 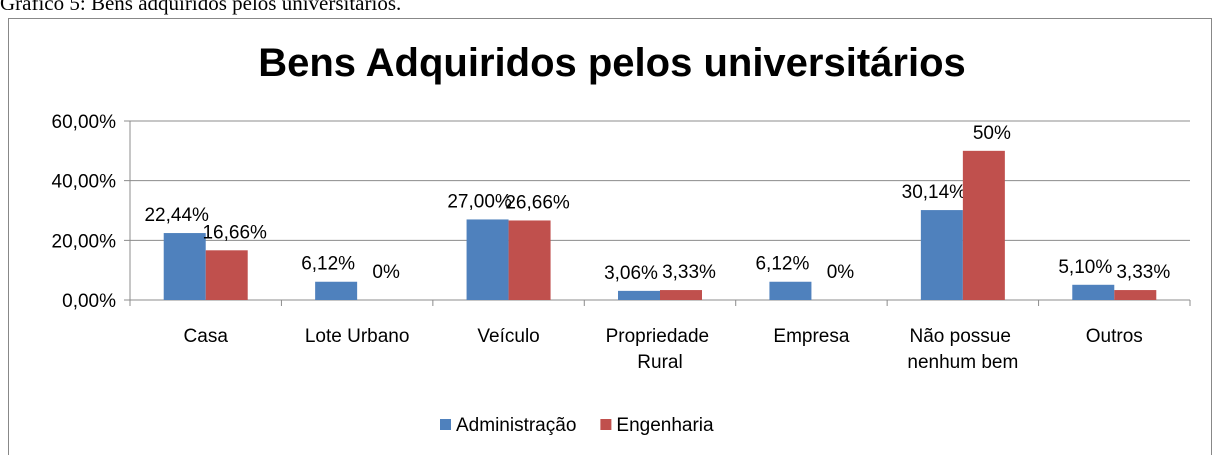 What do you see at coordinates (176, 215) in the screenshot?
I see `data-label: 22,44%` at bounding box center [176, 215].